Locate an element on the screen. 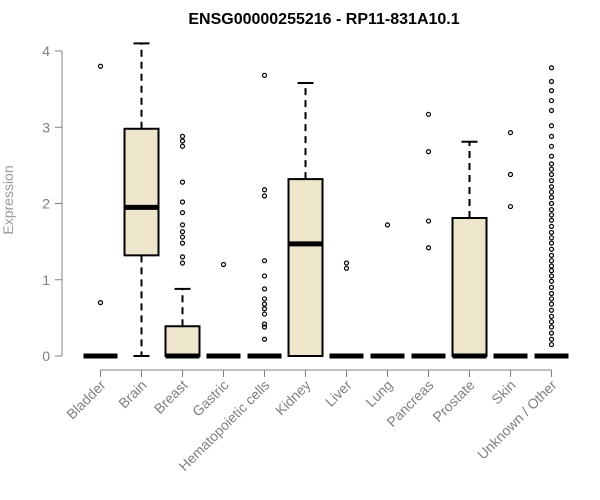 Image resolution: width=600 pixels, height=500 pixels. box-gastric is located at coordinates (223, 310).